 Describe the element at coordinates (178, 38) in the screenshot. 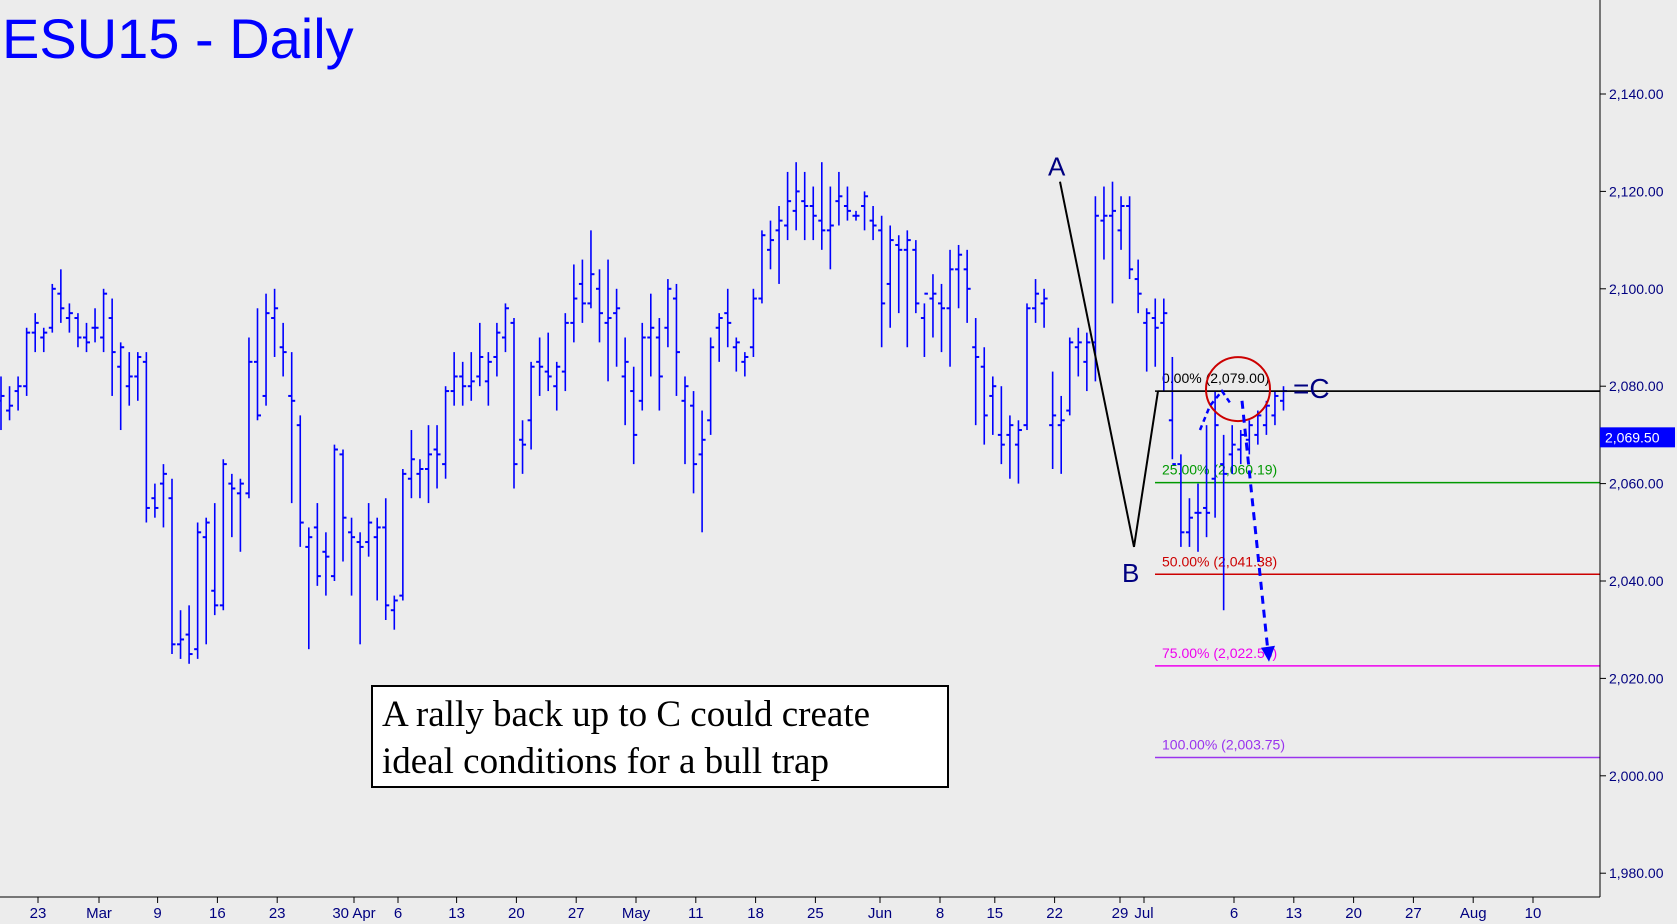

I see `chart-title: ESU15 - Daily` at that location.